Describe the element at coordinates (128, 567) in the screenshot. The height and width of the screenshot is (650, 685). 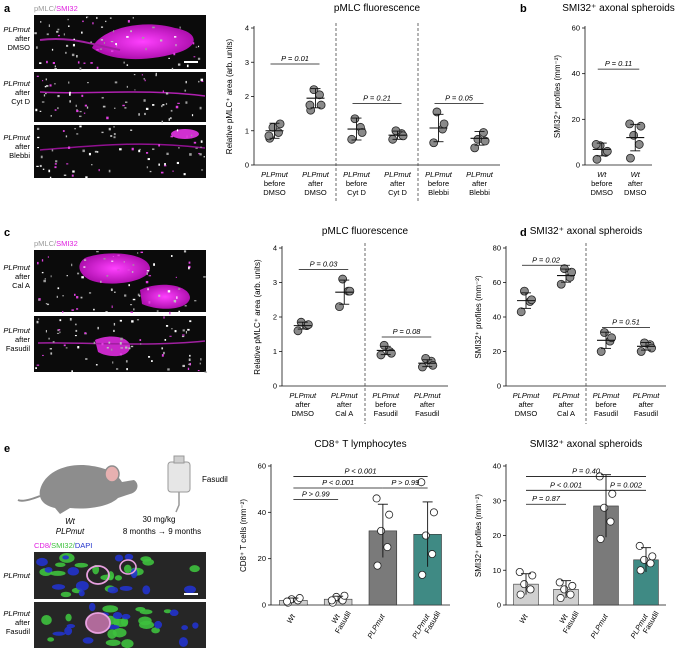
I see `cd8-cell` at that location.